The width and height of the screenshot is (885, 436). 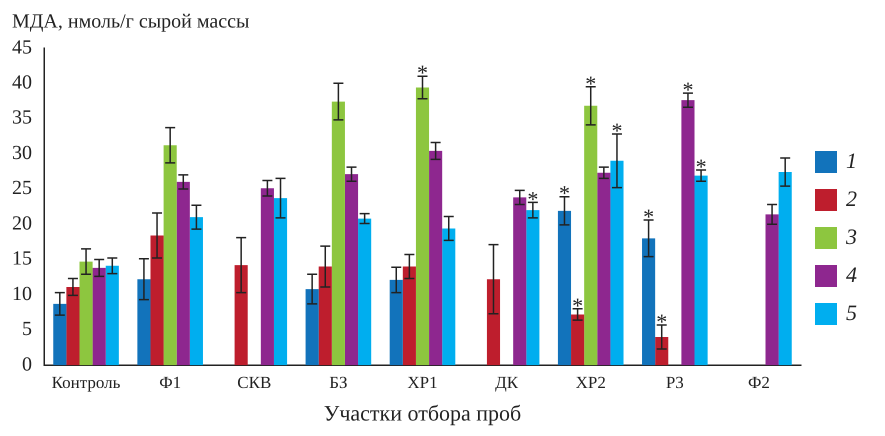 I want to click on x-tick-label: Ф1, so click(x=170, y=382).